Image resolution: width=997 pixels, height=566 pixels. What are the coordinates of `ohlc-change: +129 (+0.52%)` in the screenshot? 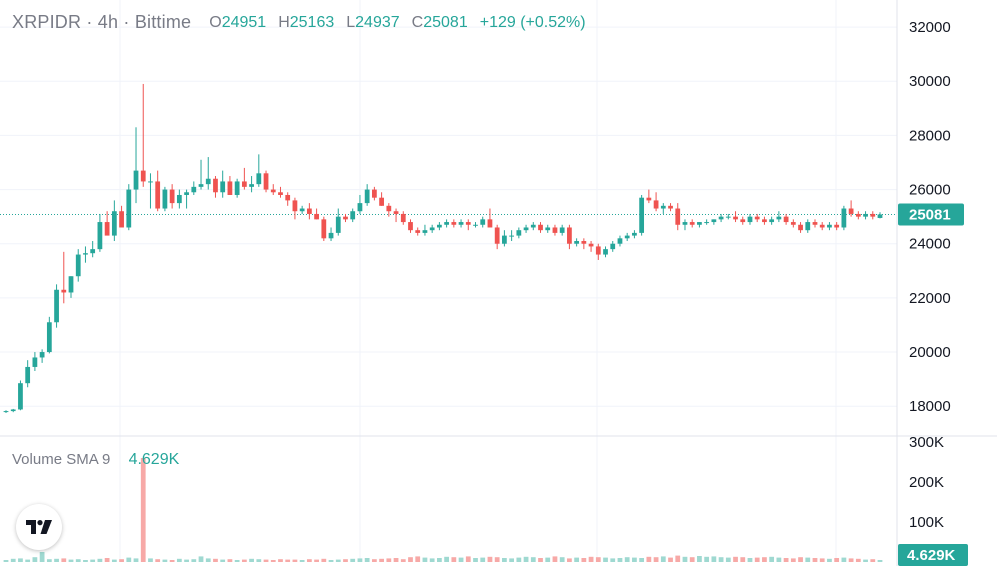 It's located at (532, 22).